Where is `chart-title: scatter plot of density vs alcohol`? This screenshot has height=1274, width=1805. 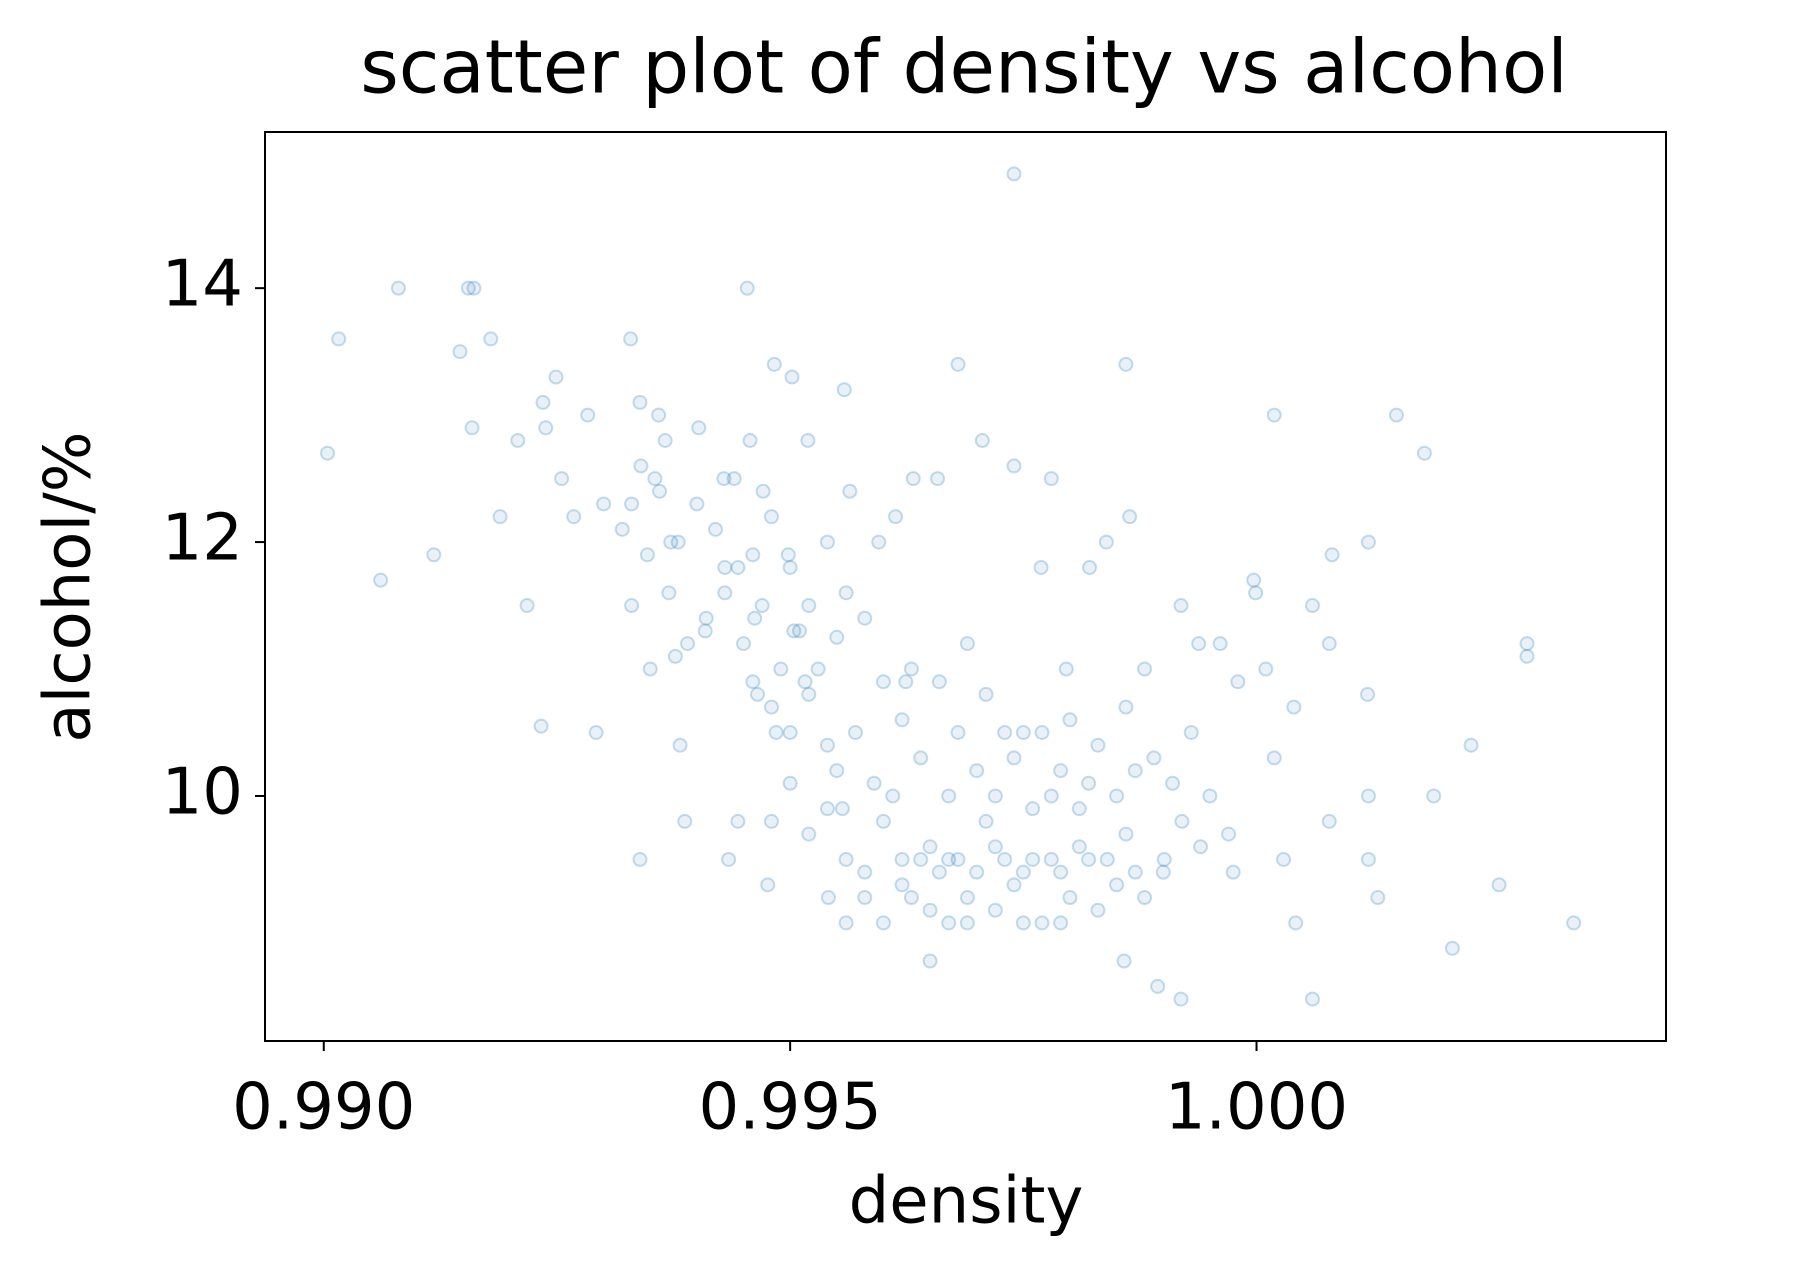
chart-title: scatter plot of density vs alcohol is located at coordinates (964, 68).